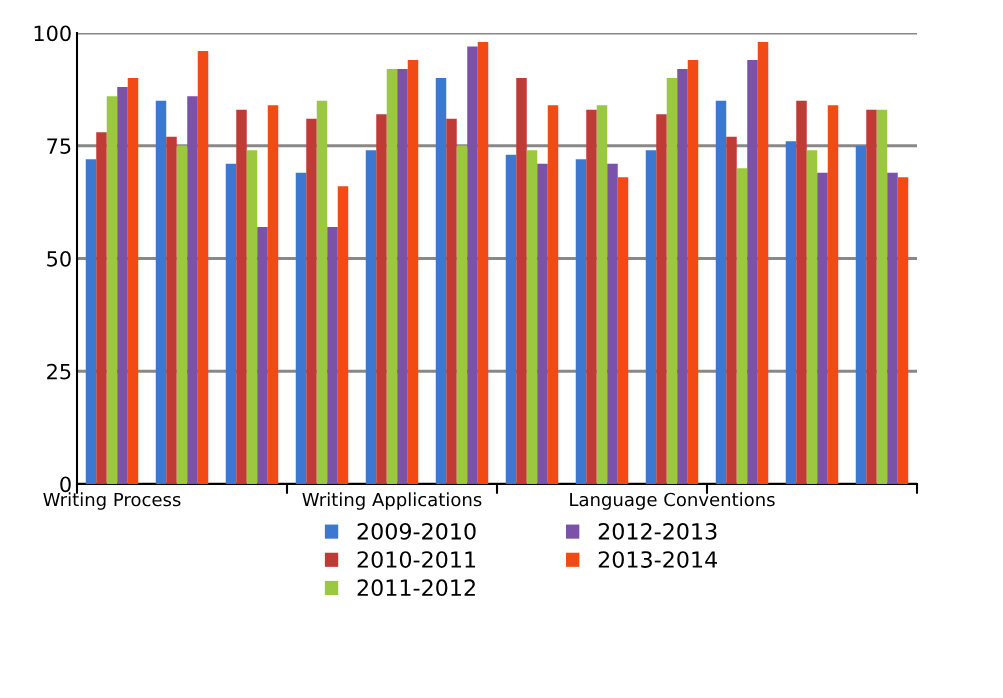  Describe the element at coordinates (112, 501) in the screenshot. I see `x-tick-label: Writing Process` at that location.